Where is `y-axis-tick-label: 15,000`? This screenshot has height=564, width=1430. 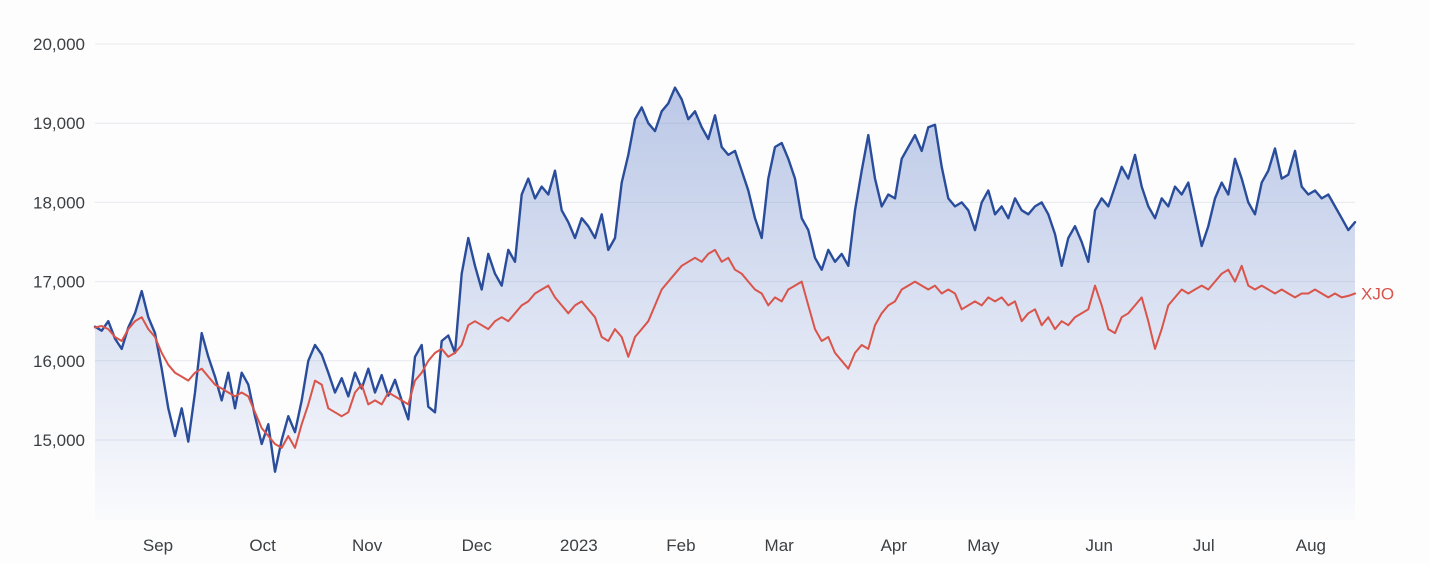 y-axis-tick-label: 15,000 is located at coordinates (59, 440).